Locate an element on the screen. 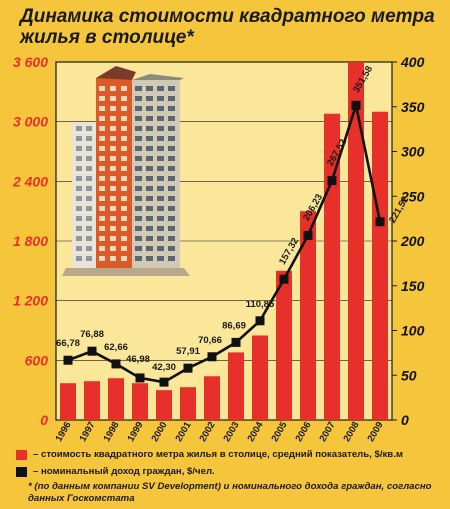 The width and height of the screenshot is (450, 509). x-tick-label: 2005 is located at coordinates (280, 431).